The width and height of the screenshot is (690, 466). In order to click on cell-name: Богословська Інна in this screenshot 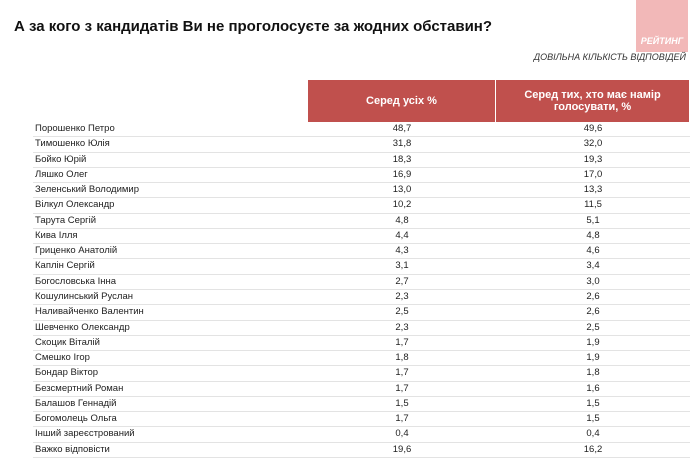, I will do `click(76, 281)`.